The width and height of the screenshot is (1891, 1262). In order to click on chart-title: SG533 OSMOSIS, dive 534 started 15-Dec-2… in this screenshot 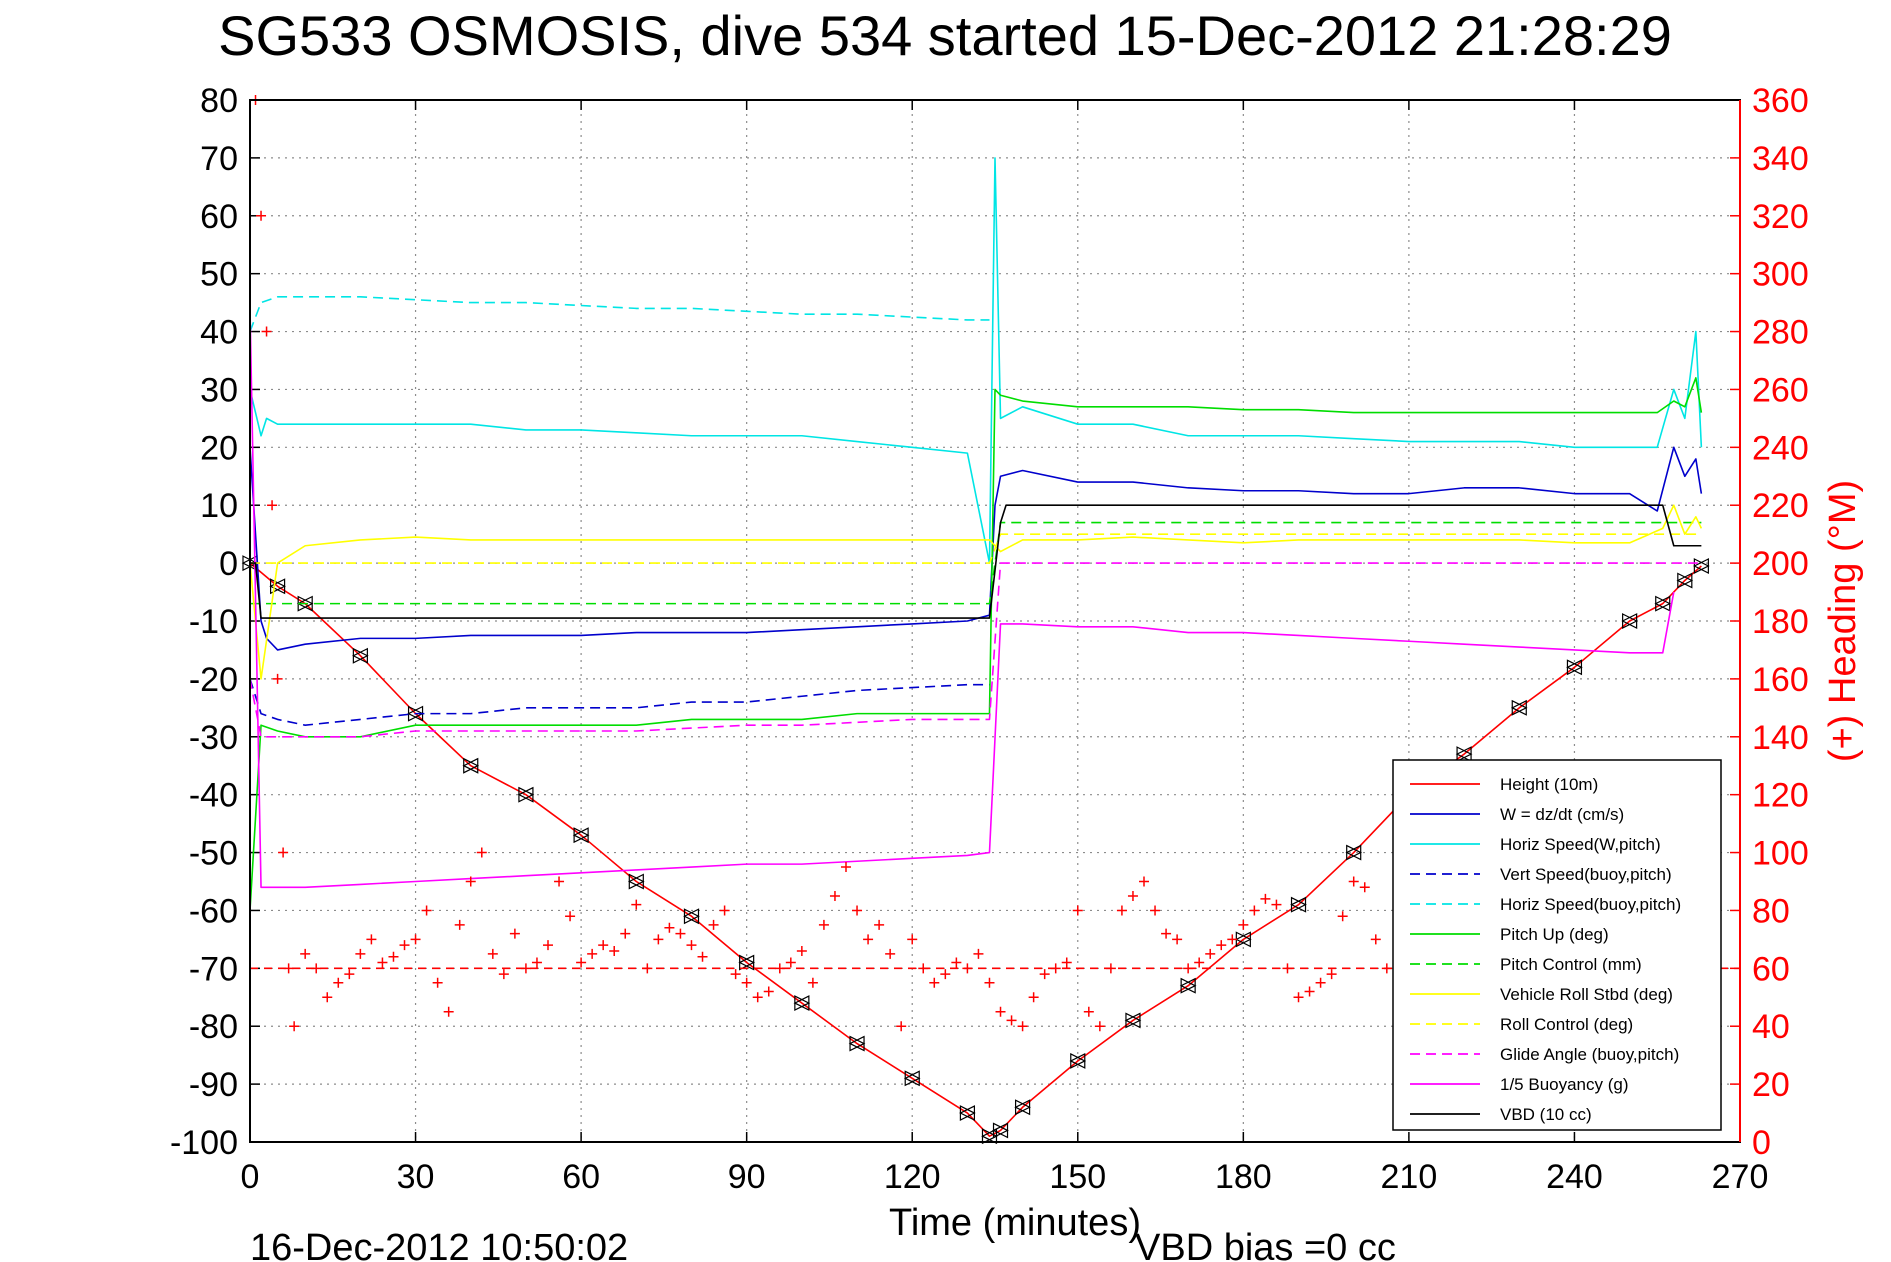, I will do `click(945, 35)`.